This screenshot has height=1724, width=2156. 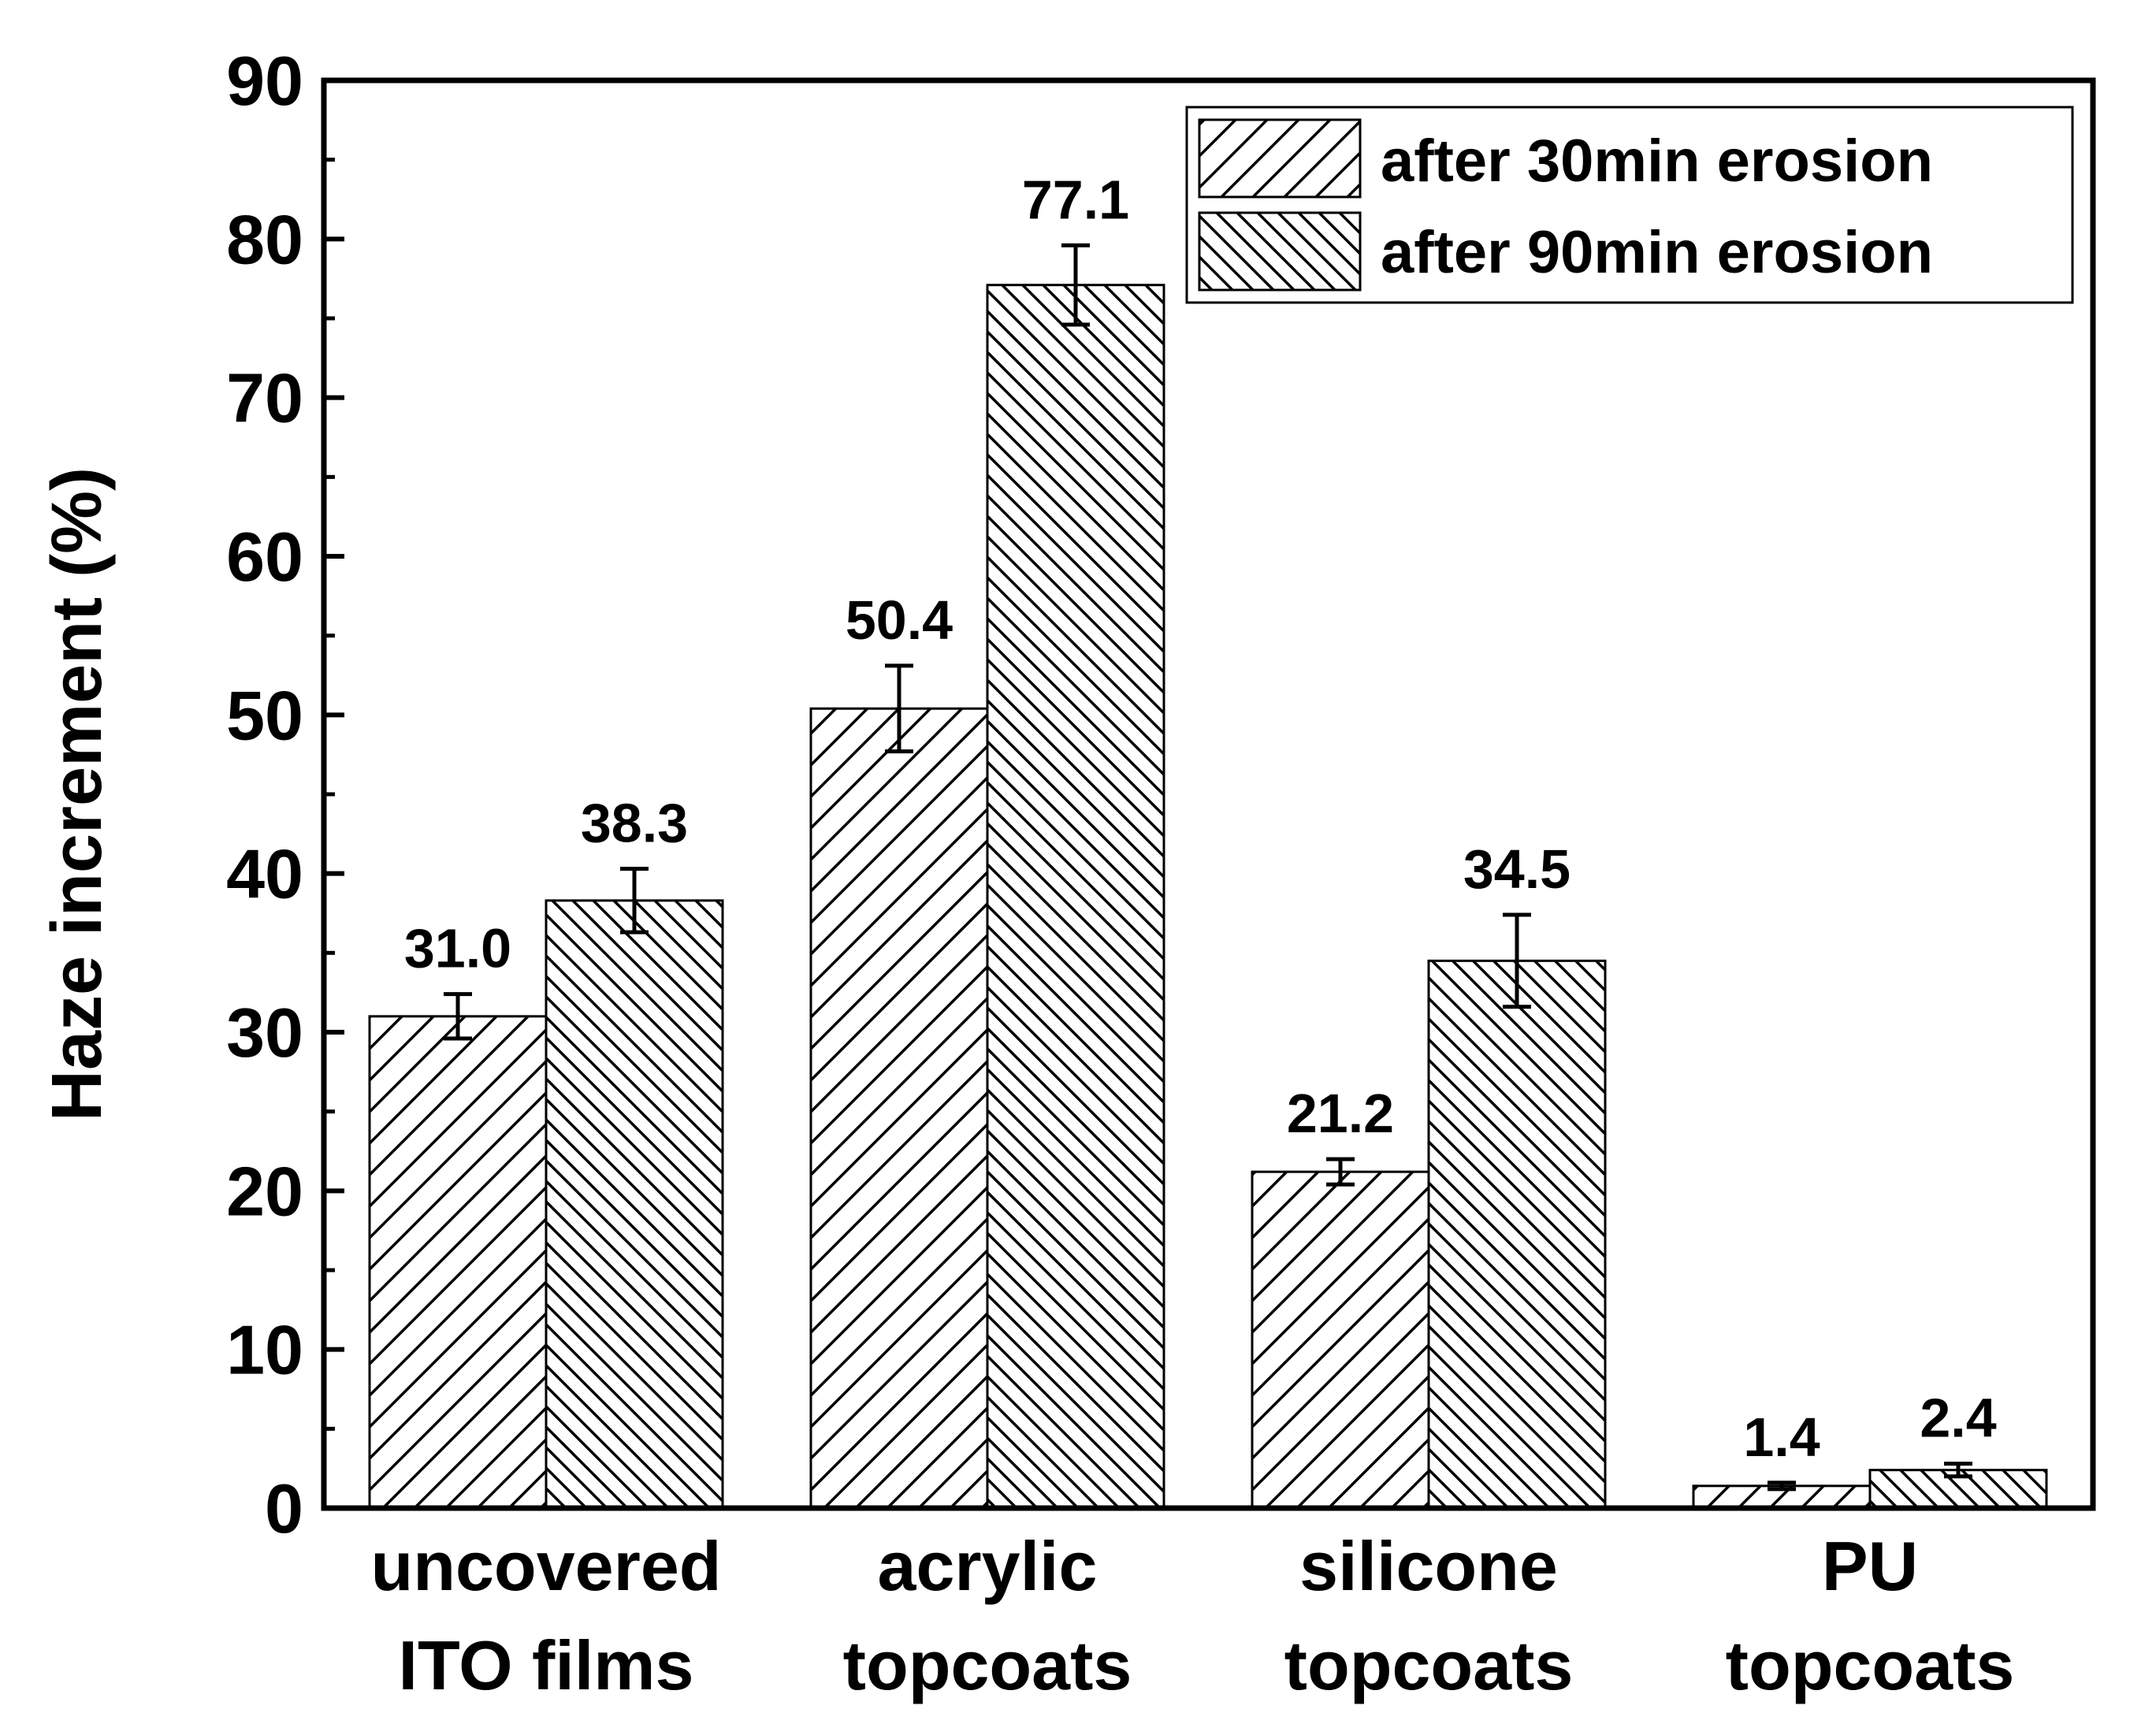 I want to click on value-label-series-1-cat-1: 31.0, so click(x=457, y=948).